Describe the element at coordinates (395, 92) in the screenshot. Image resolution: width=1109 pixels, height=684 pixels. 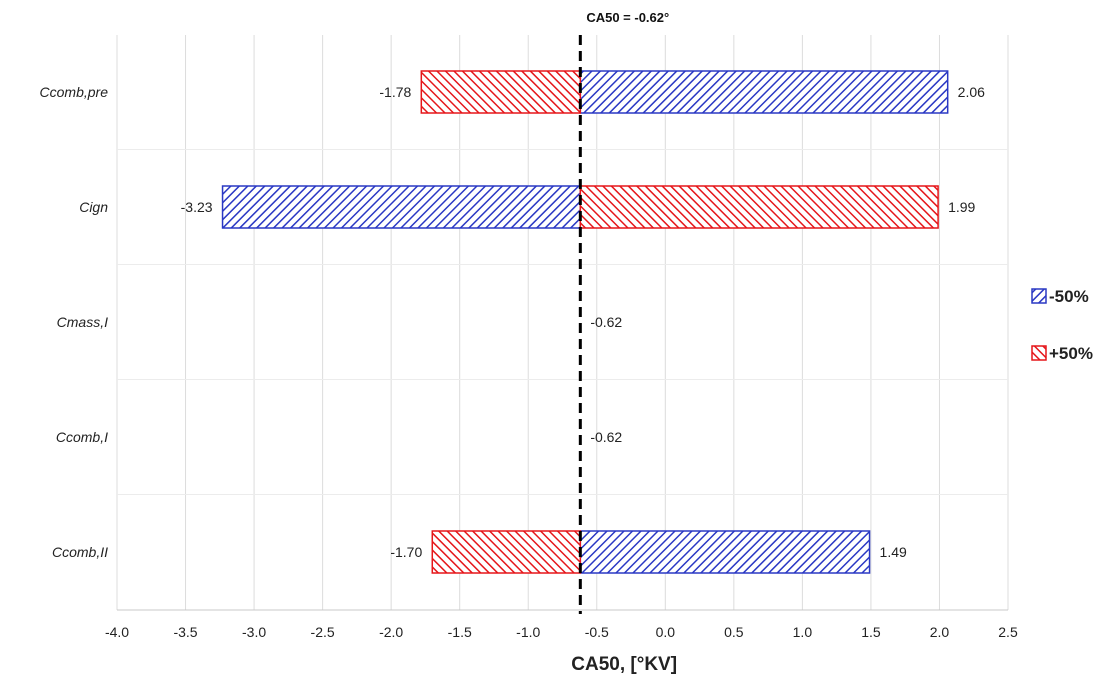
I see `data-label: -1.78` at that location.